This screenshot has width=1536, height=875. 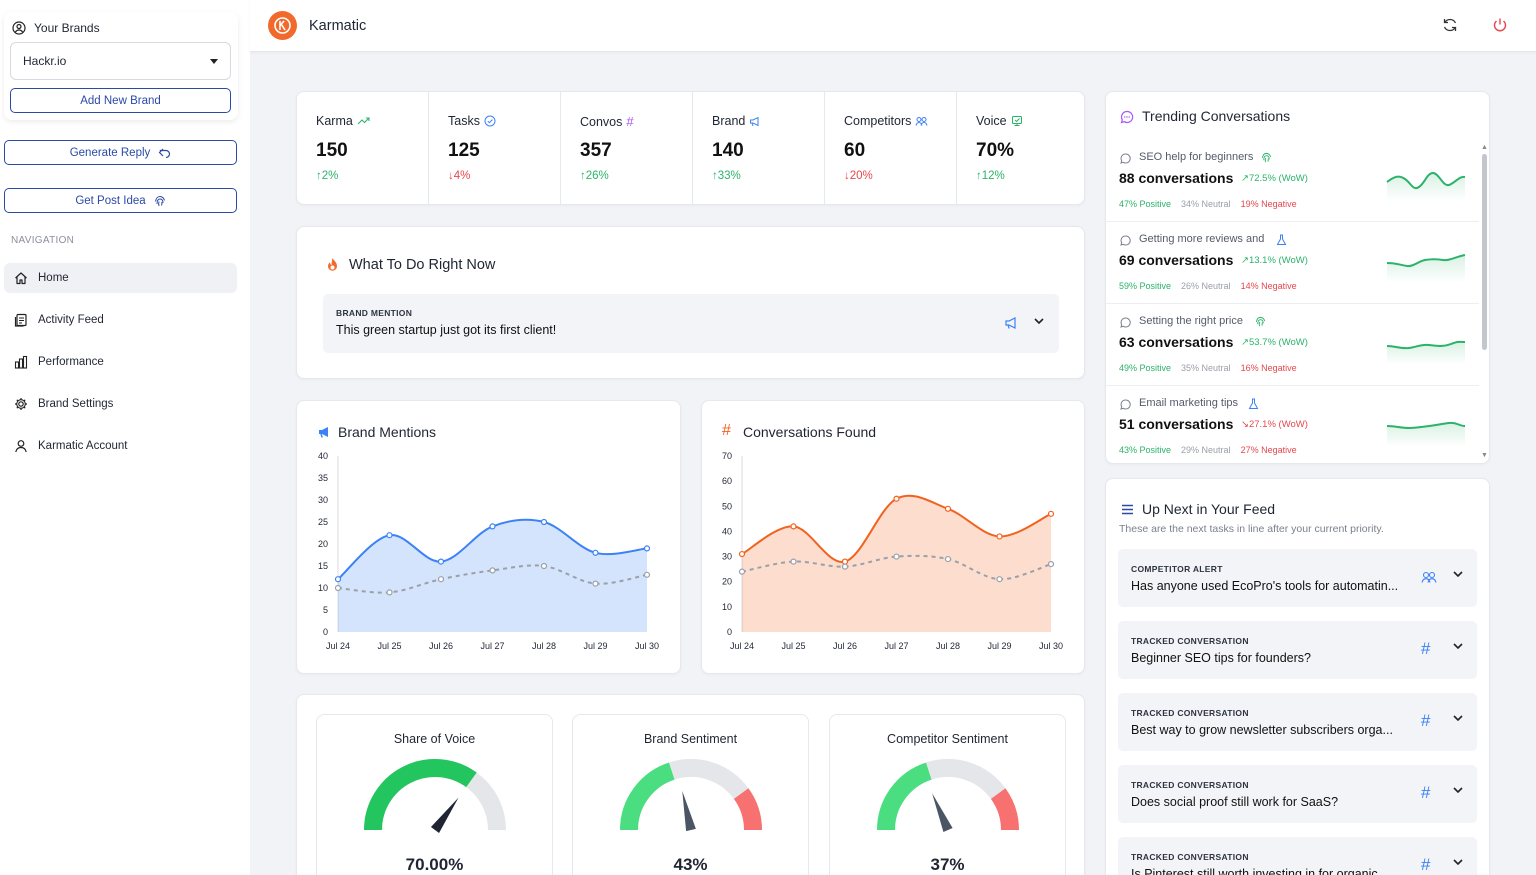 I want to click on get-post-idea-button: Get Post Idea, so click(x=120, y=200).